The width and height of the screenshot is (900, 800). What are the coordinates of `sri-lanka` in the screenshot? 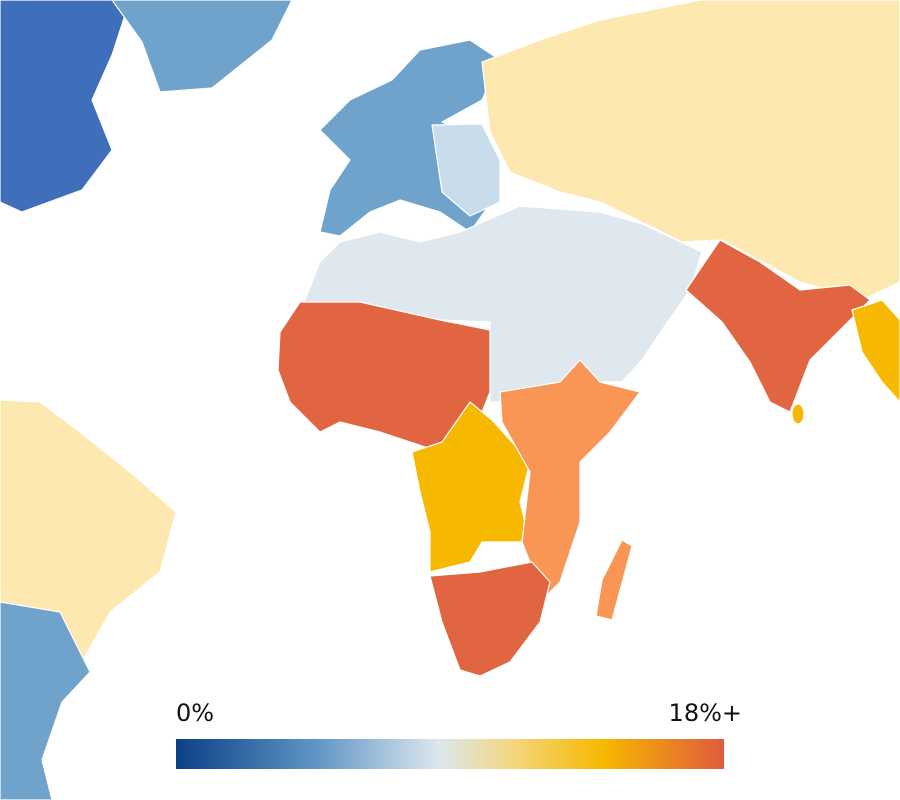 It's located at (798, 414).